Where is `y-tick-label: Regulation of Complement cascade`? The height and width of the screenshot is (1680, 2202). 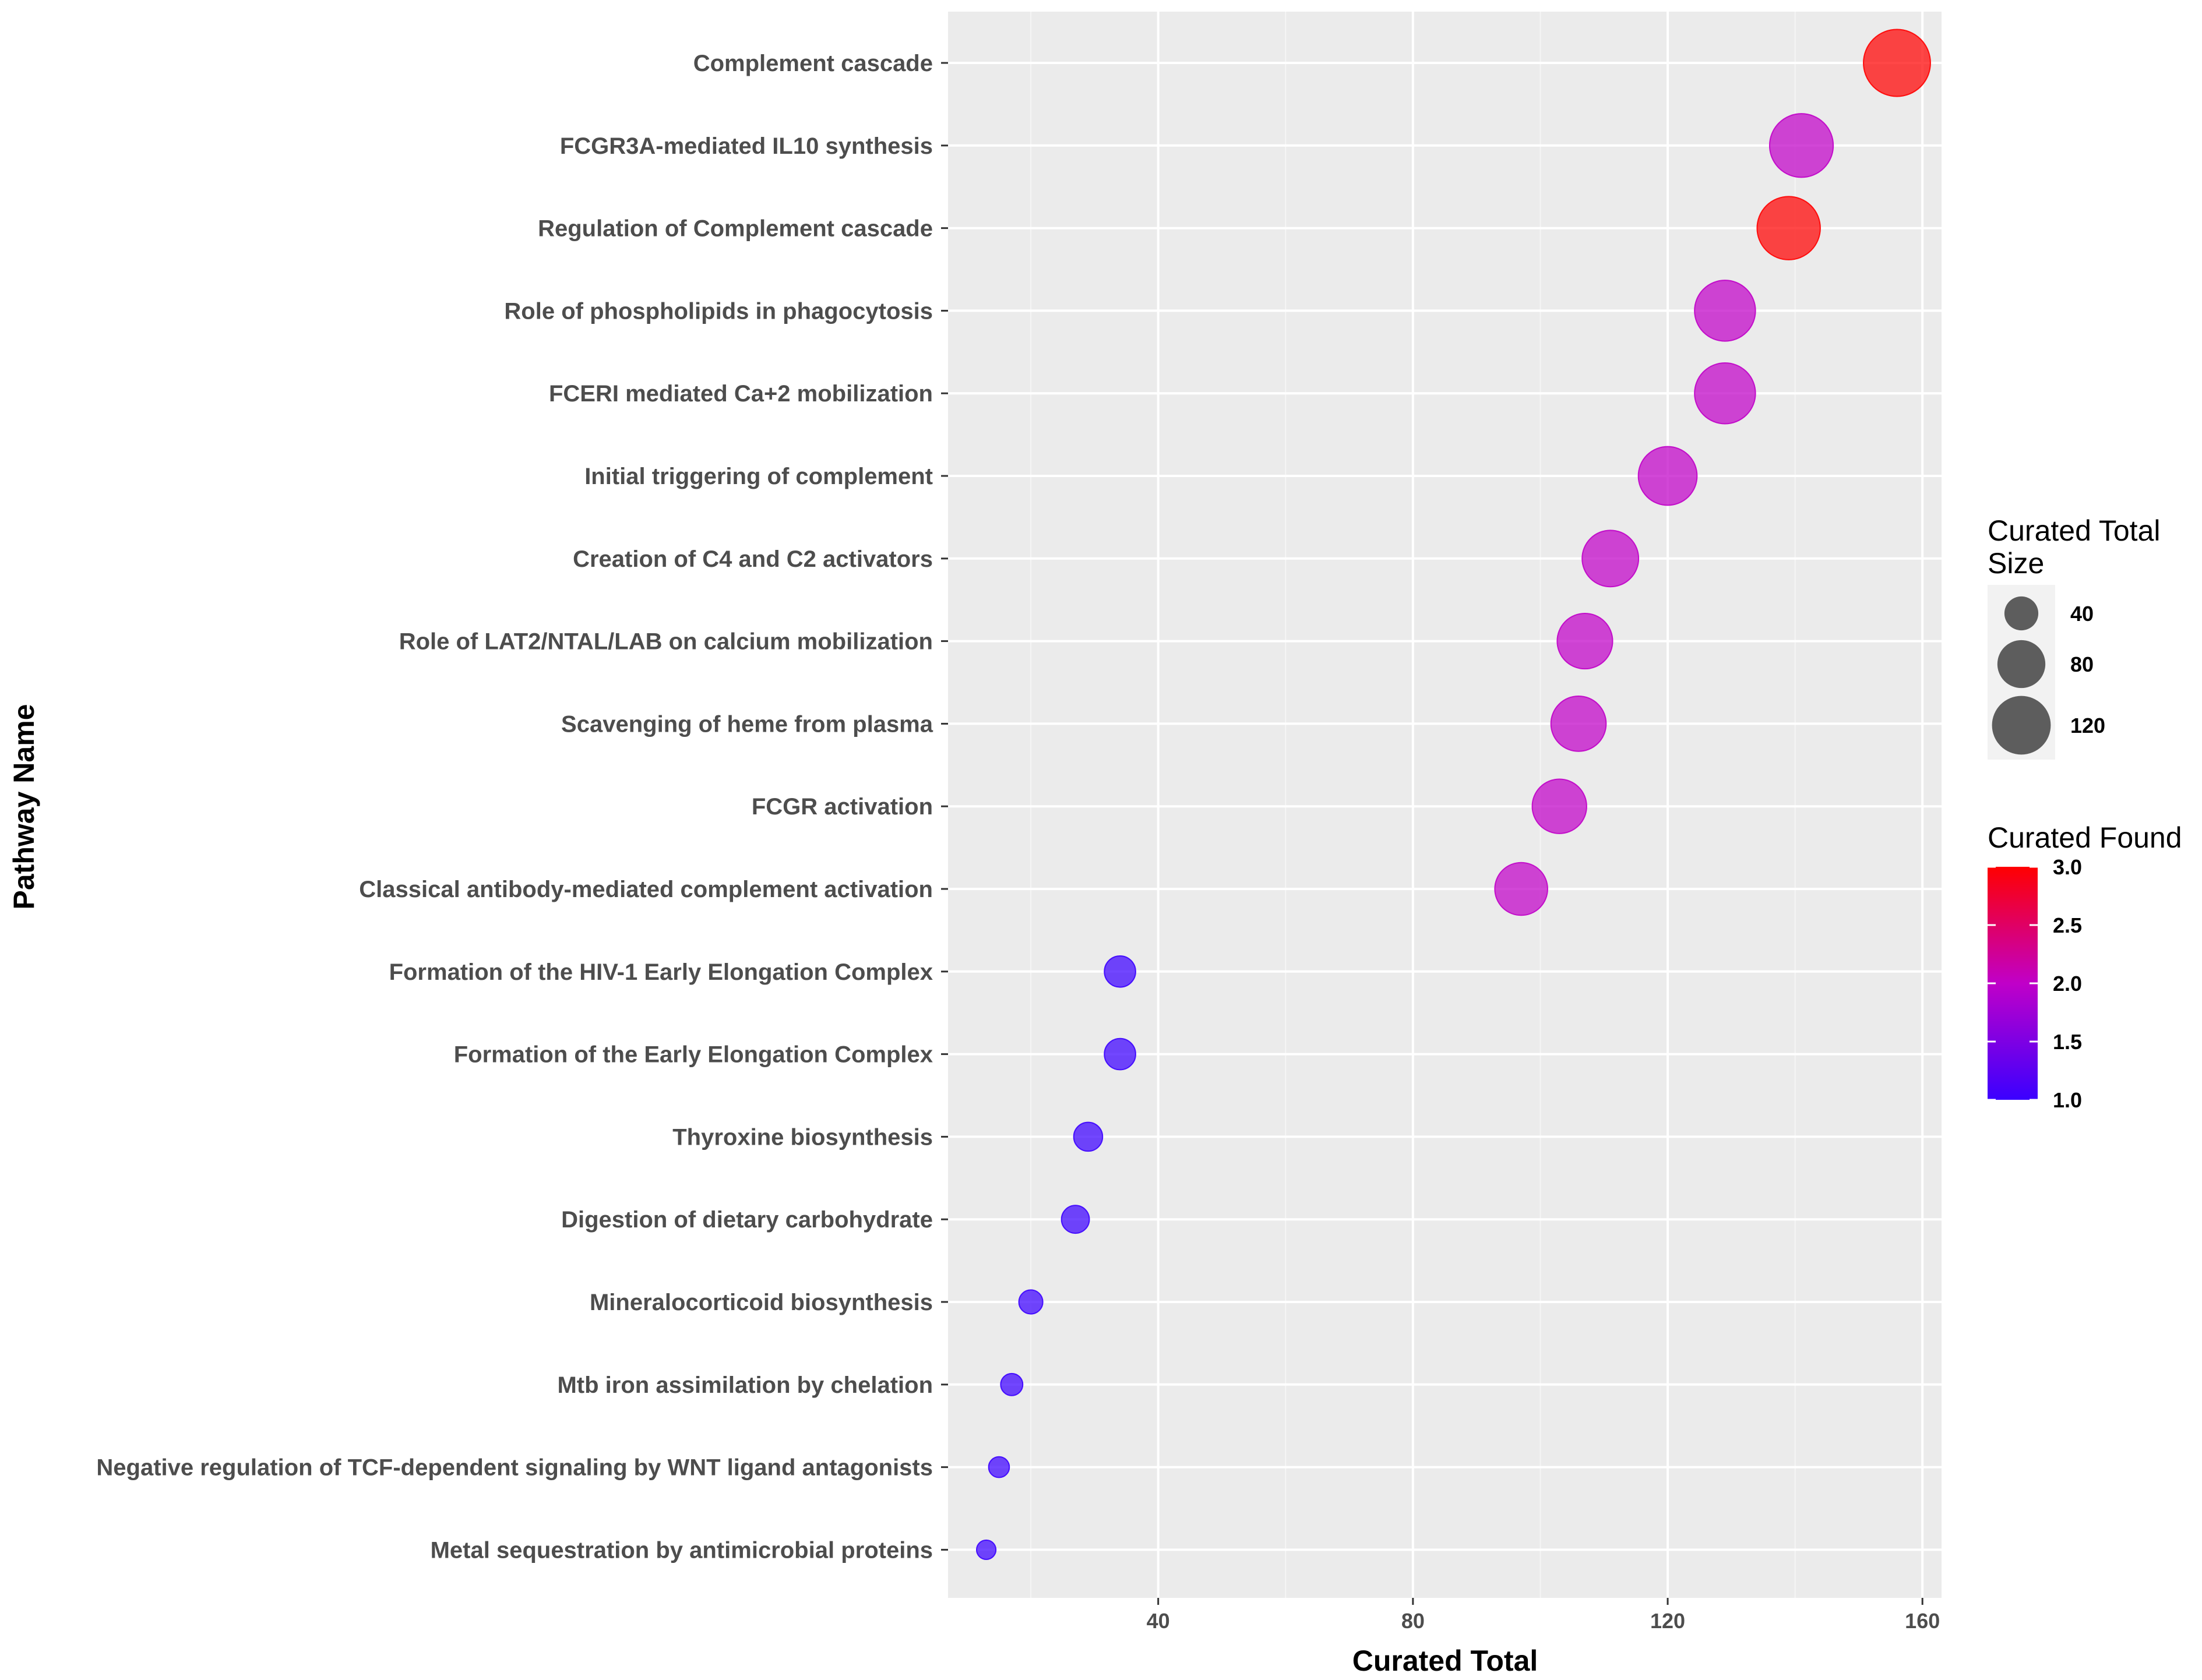 y-tick-label: Regulation of Complement cascade is located at coordinates (736, 229).